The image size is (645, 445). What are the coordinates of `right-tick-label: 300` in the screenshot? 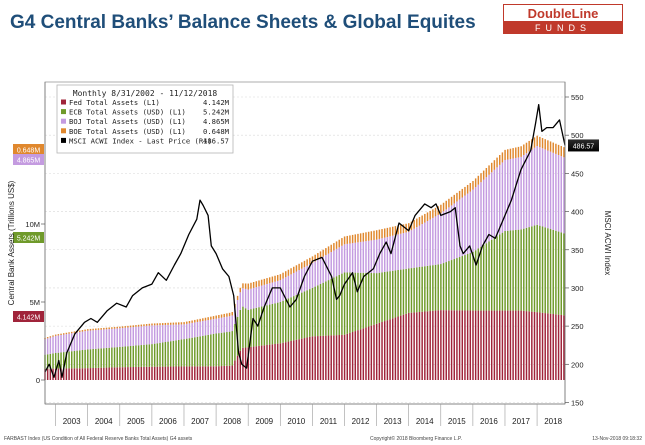 It's located at (577, 288).